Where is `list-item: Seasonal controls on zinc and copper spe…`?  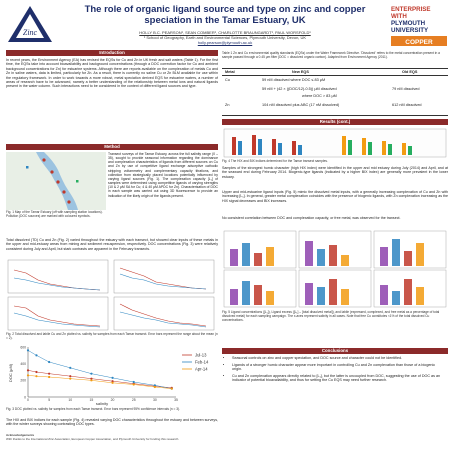 list-item: Seasonal controls on zinc and copper spe… is located at coordinates (339, 358).